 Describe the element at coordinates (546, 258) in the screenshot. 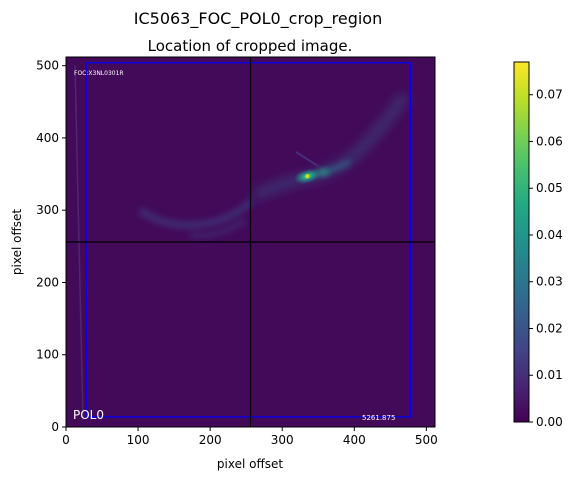

I see `colorbar-ticks: 0.00 0.01 0.02 0.03 0.04 0.05 0.06 0.07` at that location.